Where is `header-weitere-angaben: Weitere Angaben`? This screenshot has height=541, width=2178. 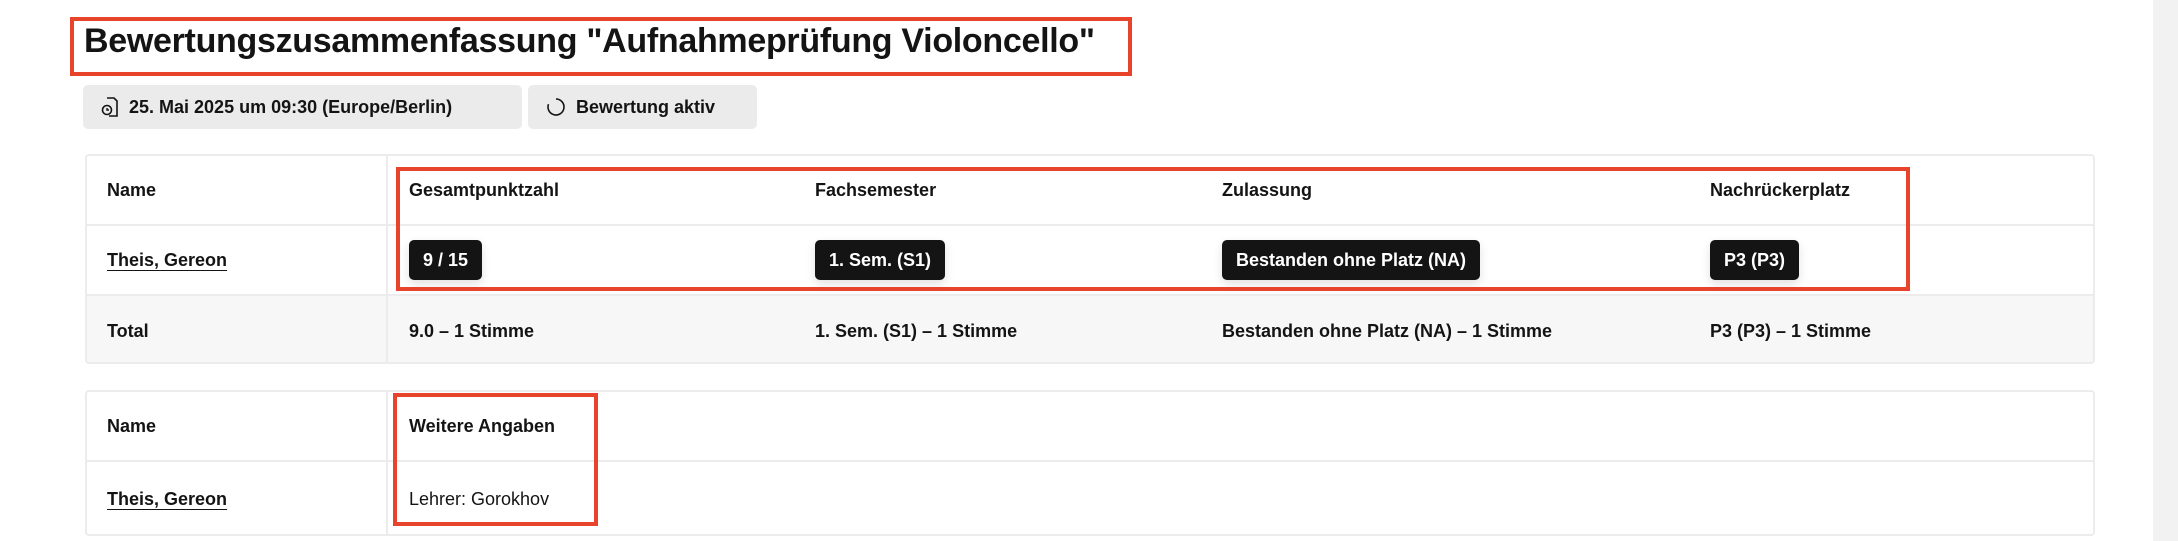 header-weitere-angaben: Weitere Angaben is located at coordinates (482, 425).